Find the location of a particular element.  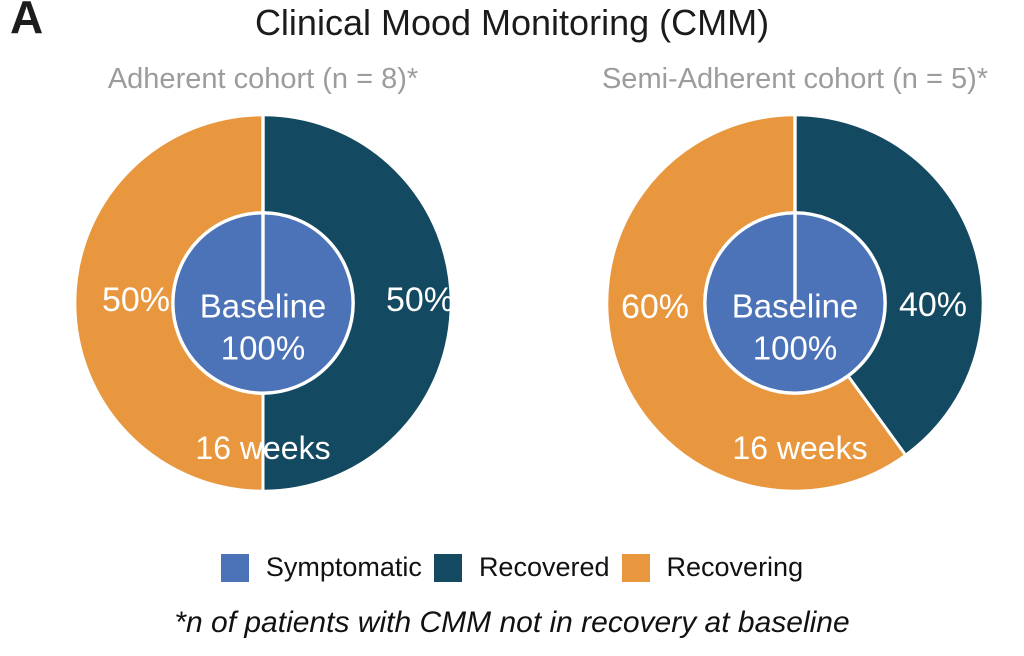

legend-label: Recovered is located at coordinates (544, 567).